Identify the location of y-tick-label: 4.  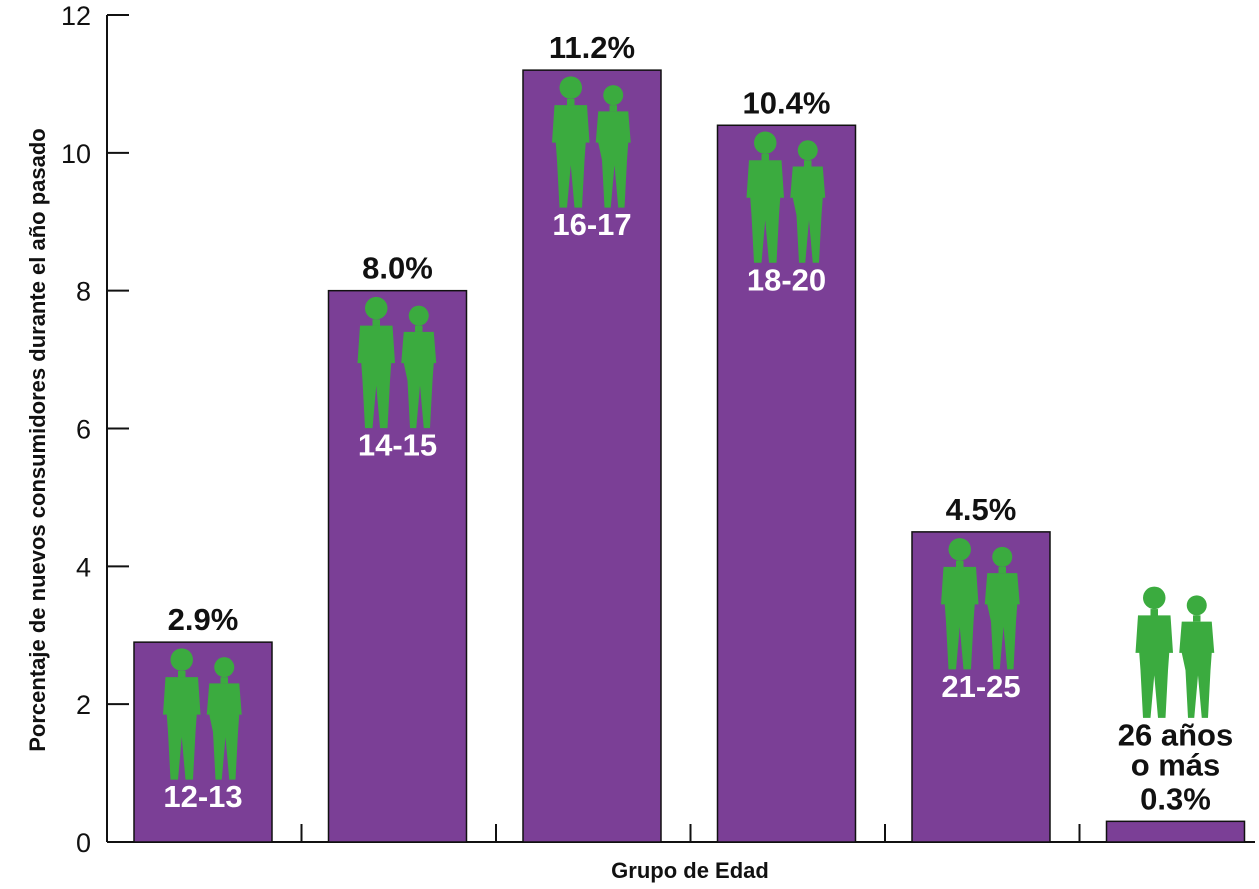
(83, 567).